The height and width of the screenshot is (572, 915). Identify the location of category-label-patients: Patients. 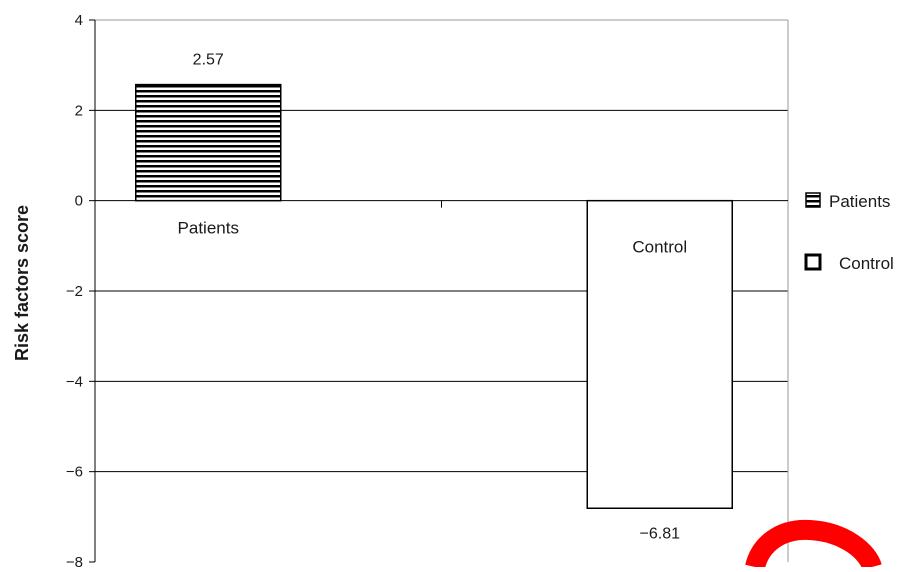
(208, 228).